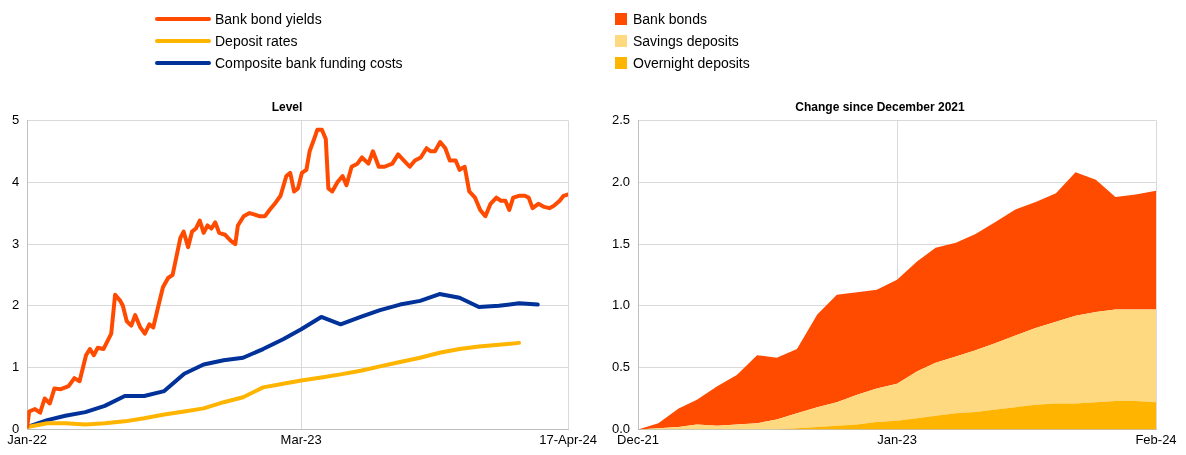  What do you see at coordinates (287, 106) in the screenshot?
I see `chart-title: Level` at bounding box center [287, 106].